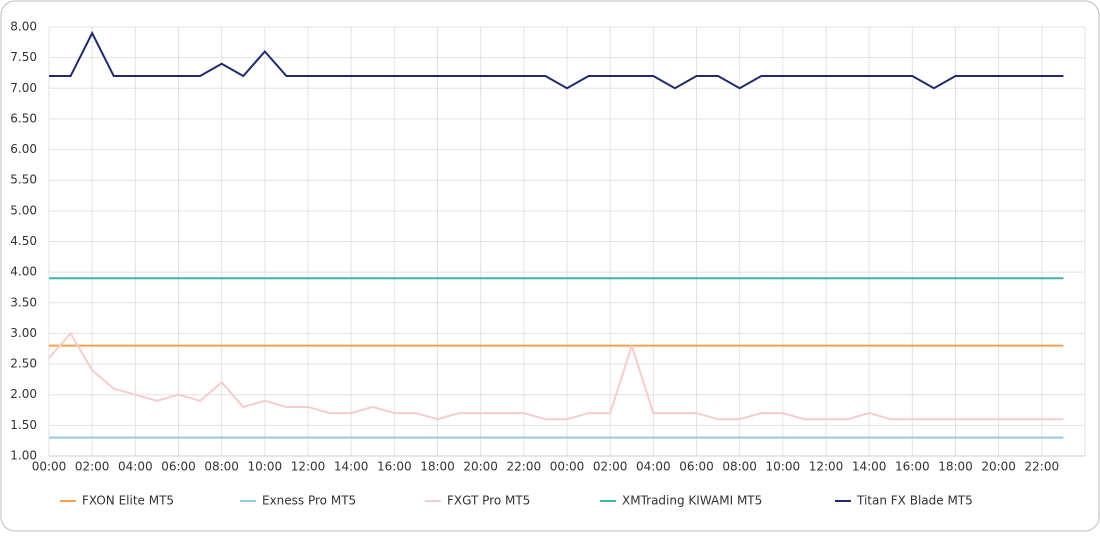  I want to click on y-tick-label: 8.00, so click(23, 27).